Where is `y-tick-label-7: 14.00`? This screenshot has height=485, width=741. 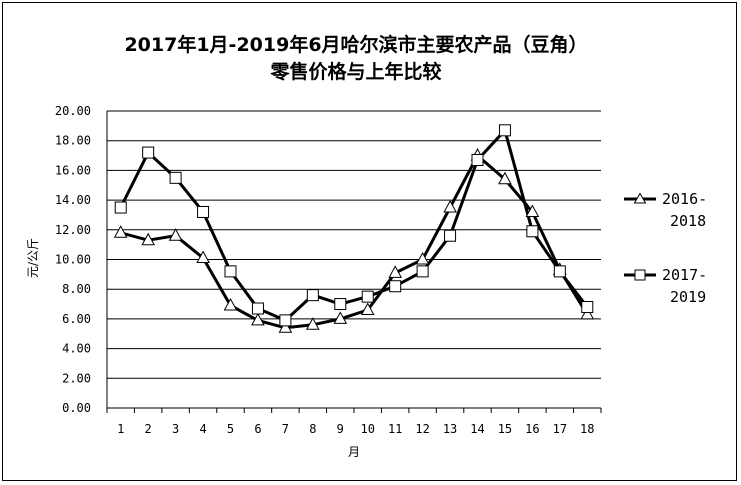 y-tick-label-7: 14.00 is located at coordinates (73, 200).